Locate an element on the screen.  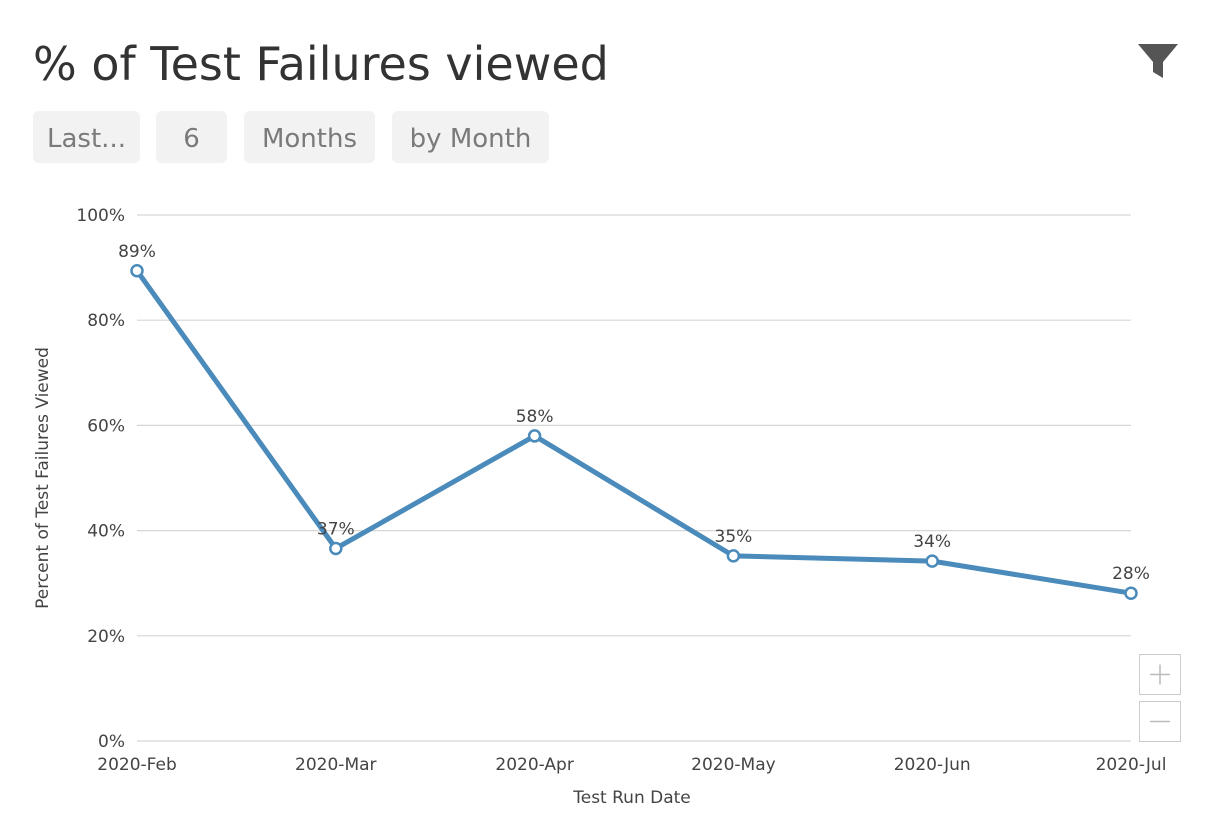
data-label: 89% is located at coordinates (137, 252).